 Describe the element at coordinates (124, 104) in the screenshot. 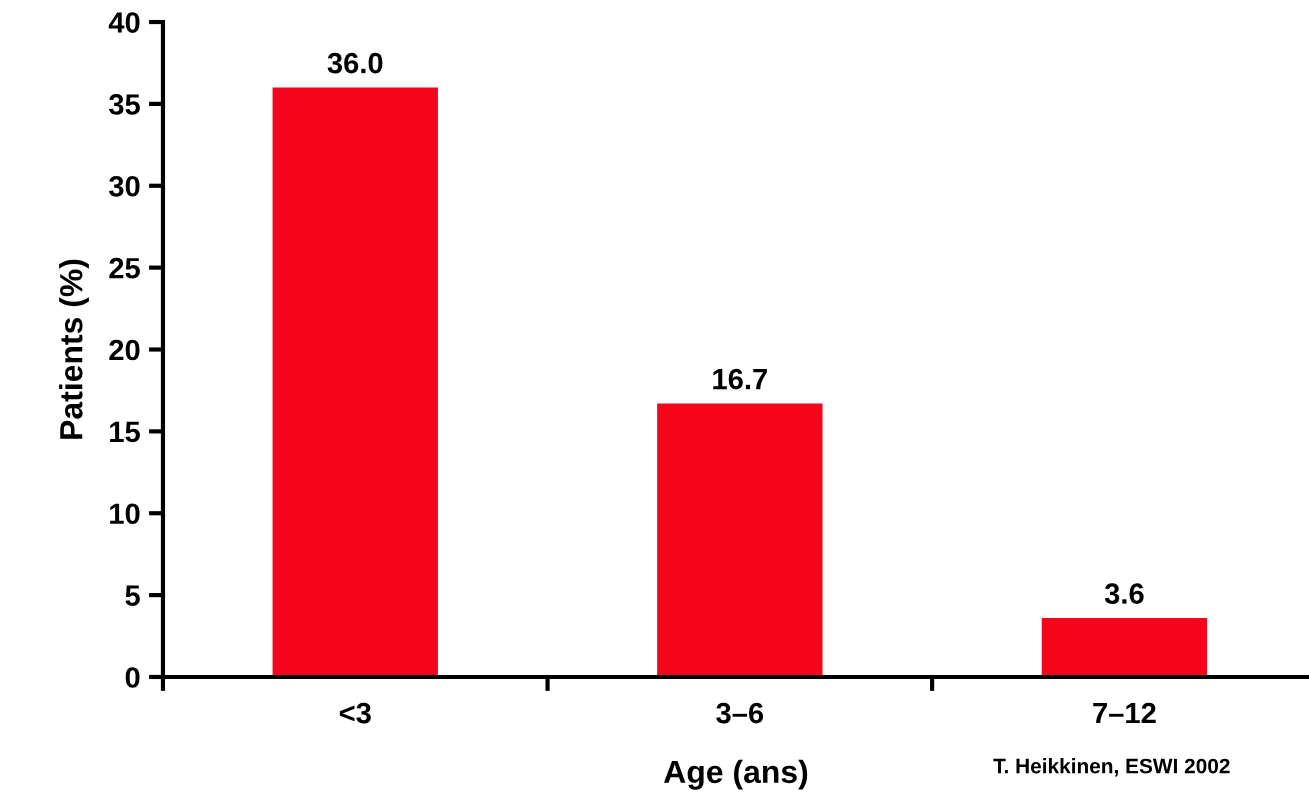

I see `y-tick-label: 35` at that location.